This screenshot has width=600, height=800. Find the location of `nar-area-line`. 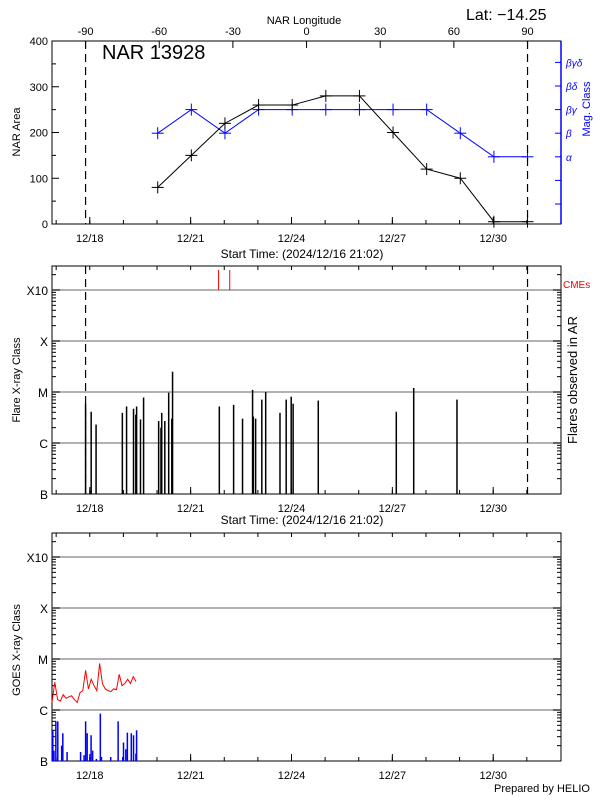

nar-area-line is located at coordinates (342, 159).